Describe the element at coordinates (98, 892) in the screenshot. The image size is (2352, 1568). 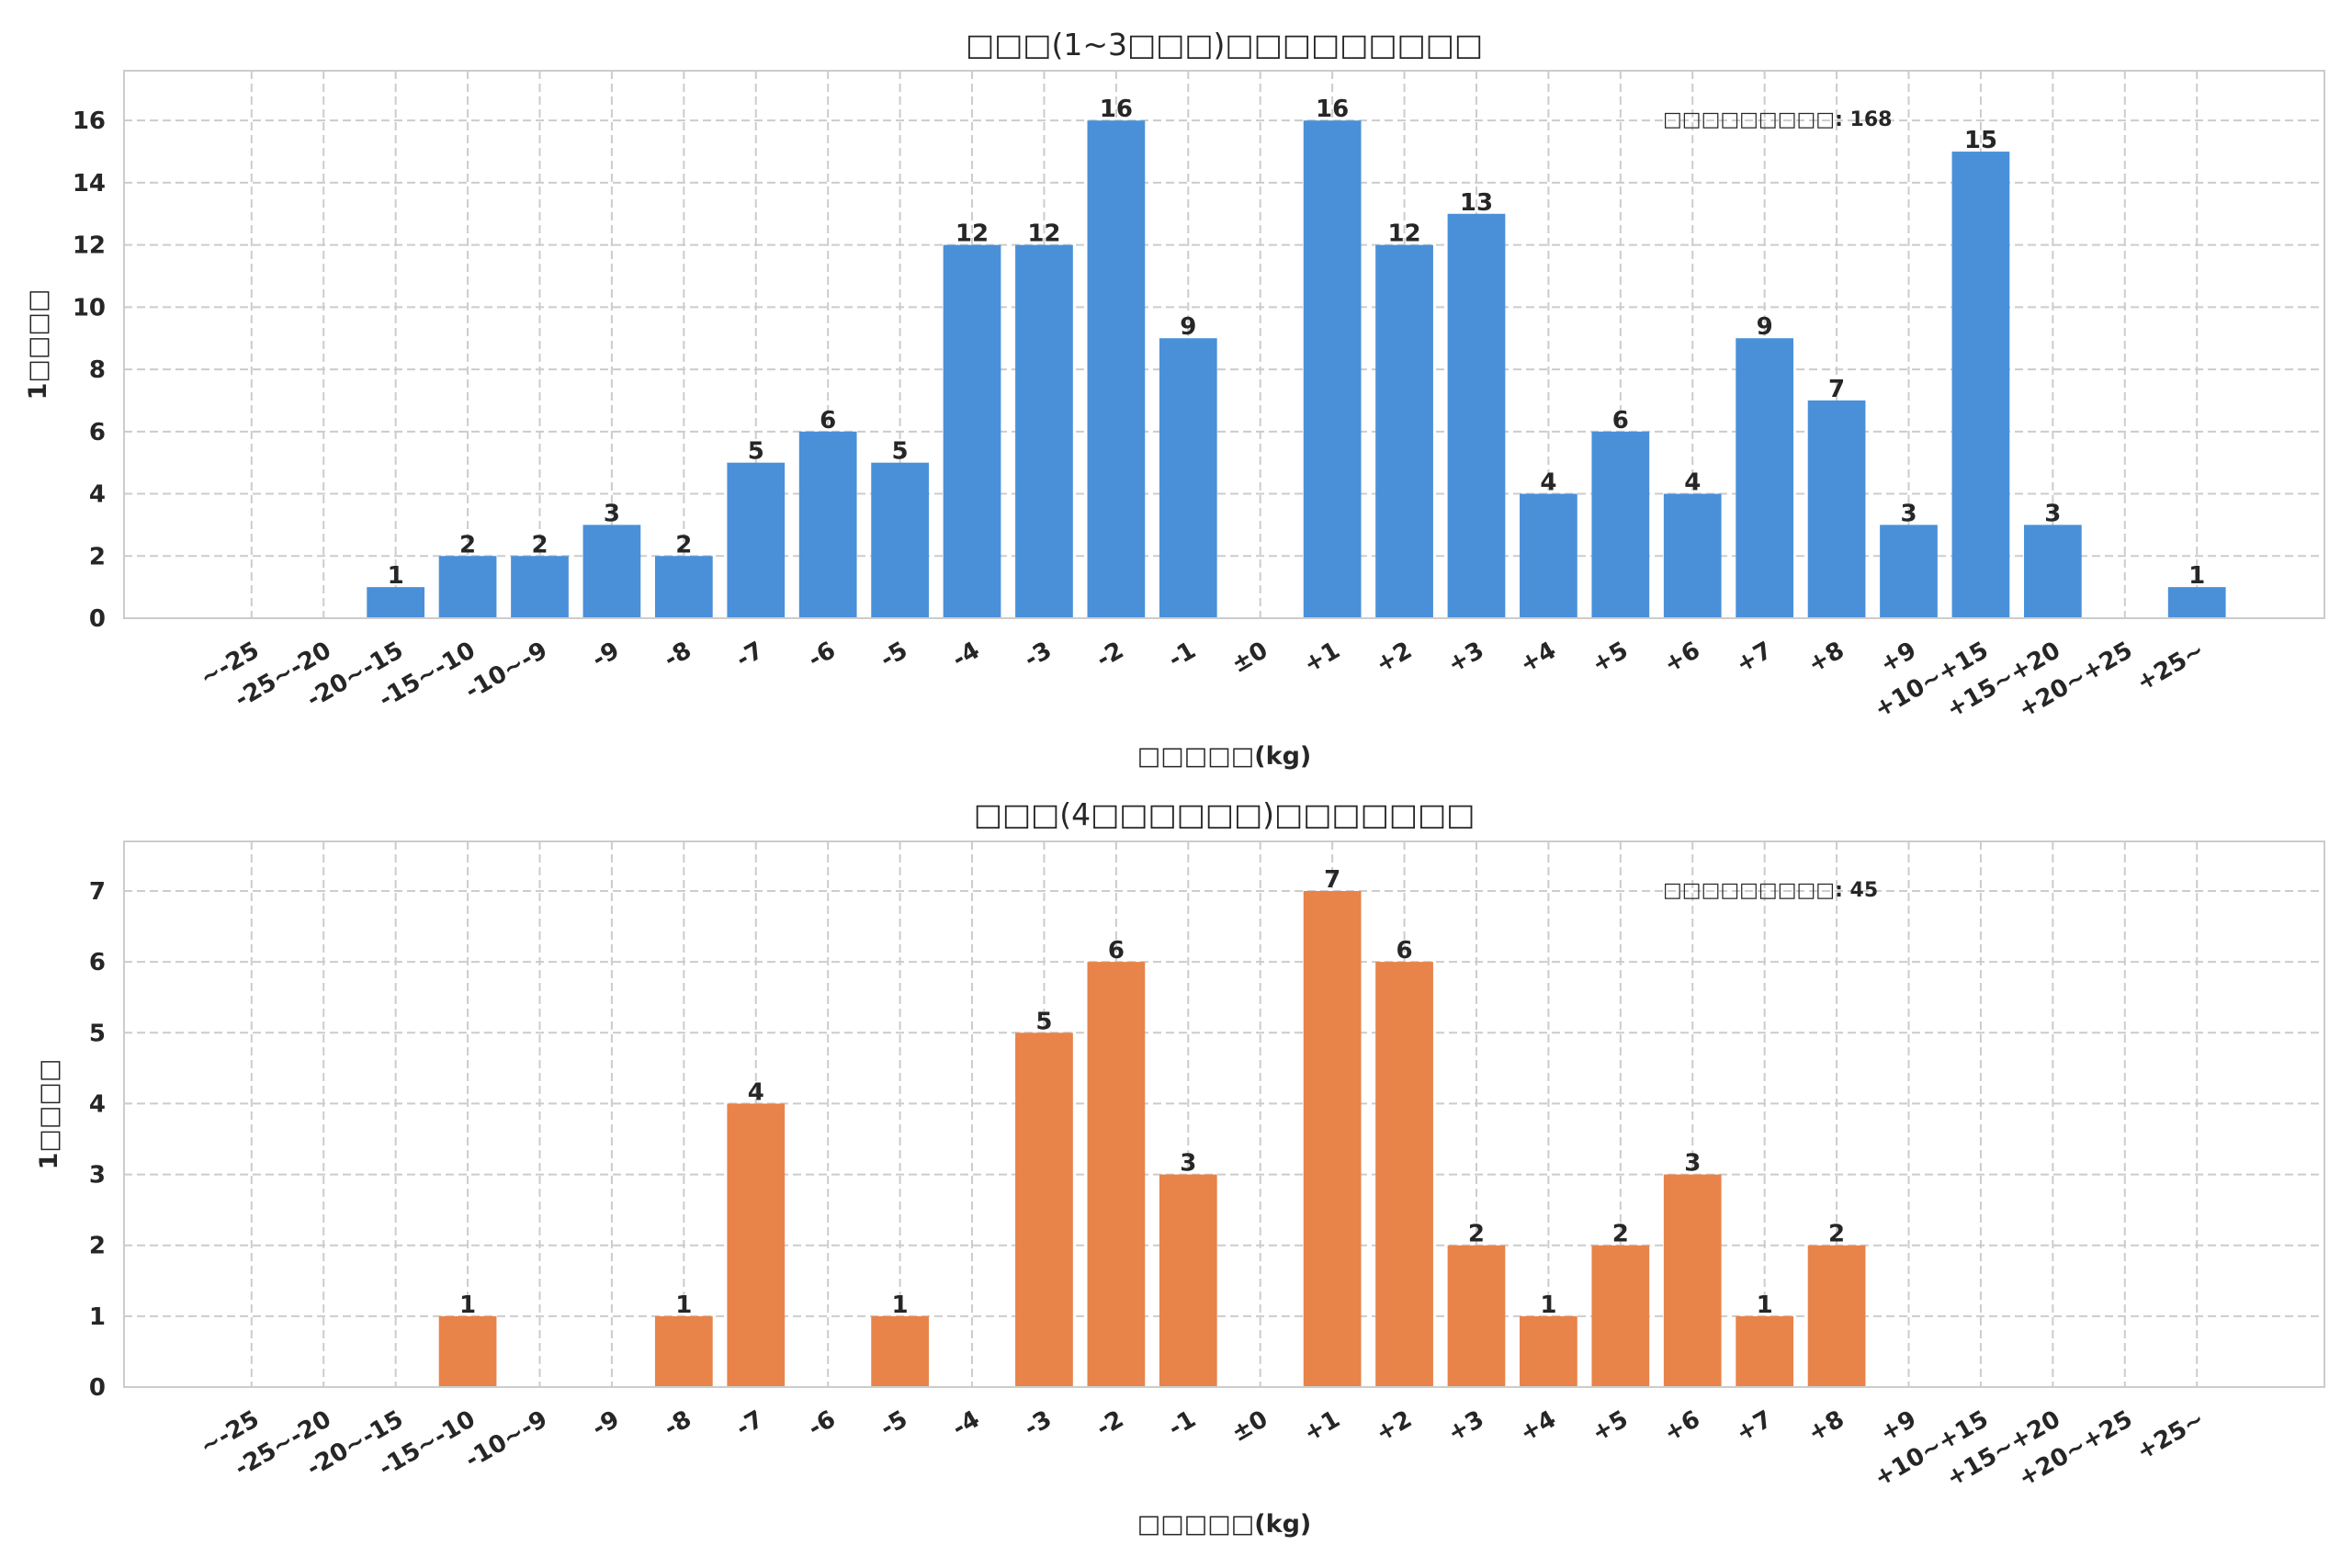
I see `y-tick-label: 7` at that location.